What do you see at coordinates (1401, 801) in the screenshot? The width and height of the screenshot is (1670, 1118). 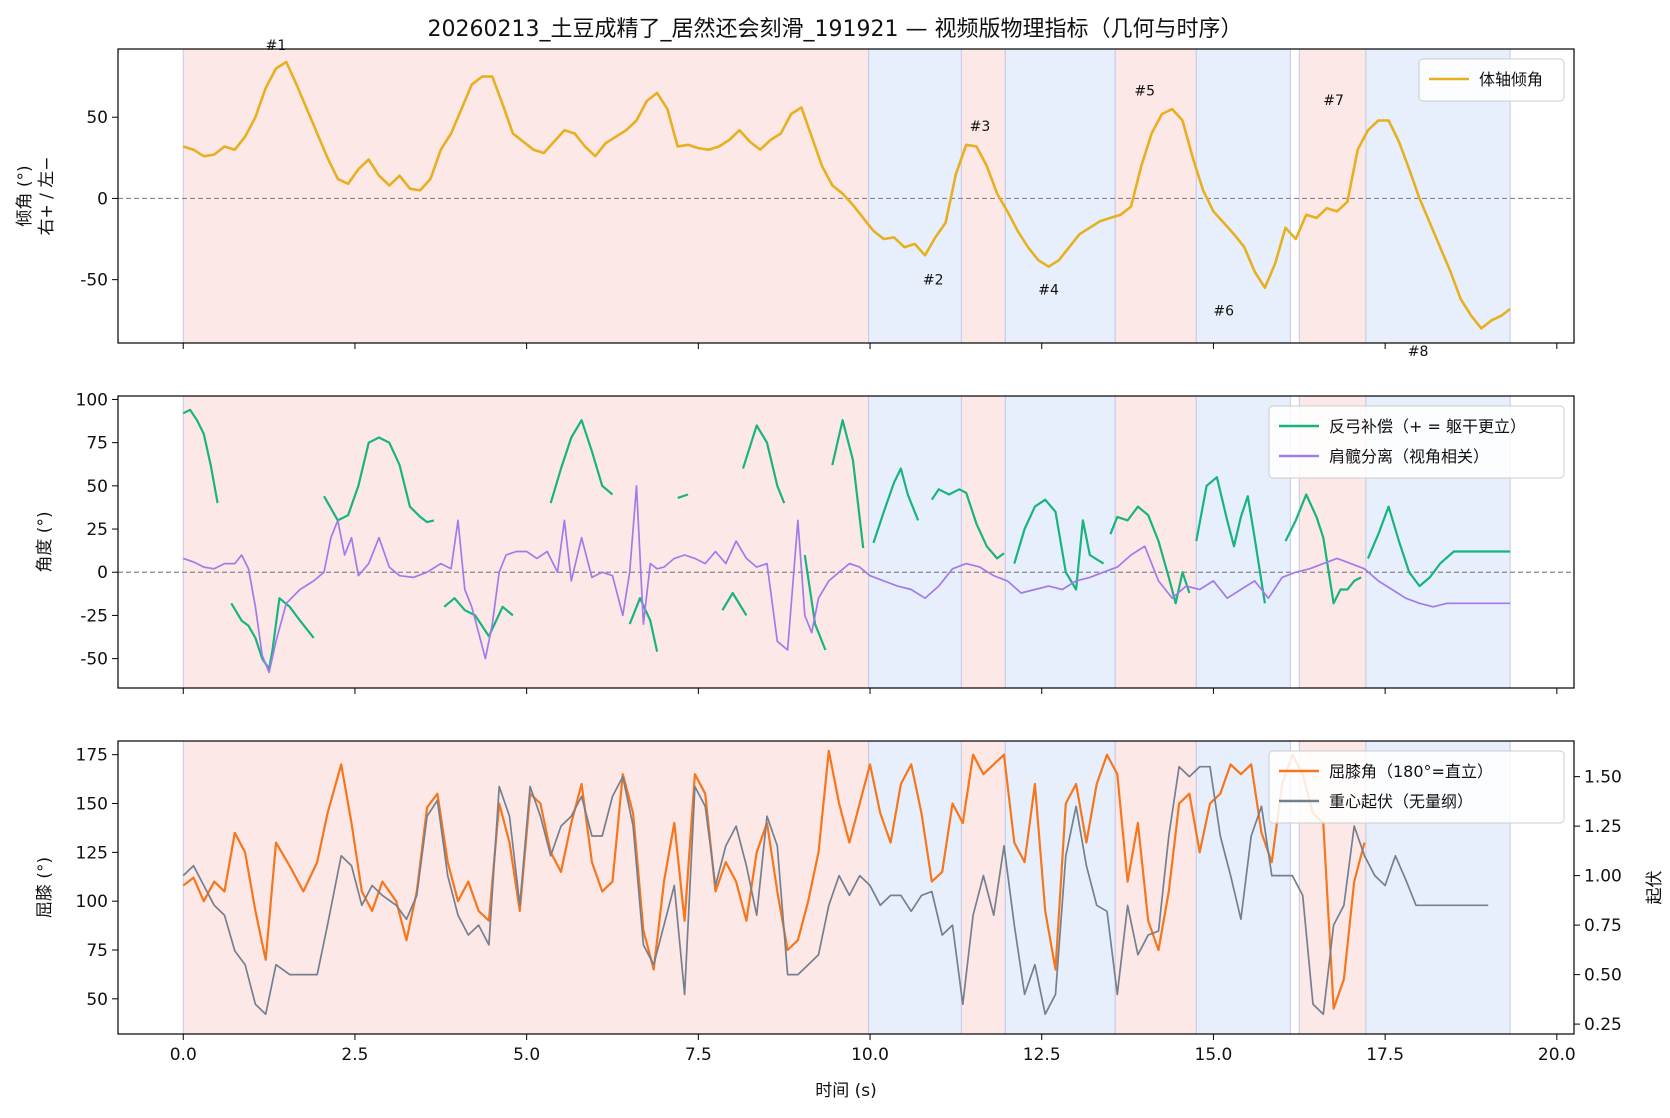 I see `legend-label: 重心起伏（无量纲）` at bounding box center [1401, 801].